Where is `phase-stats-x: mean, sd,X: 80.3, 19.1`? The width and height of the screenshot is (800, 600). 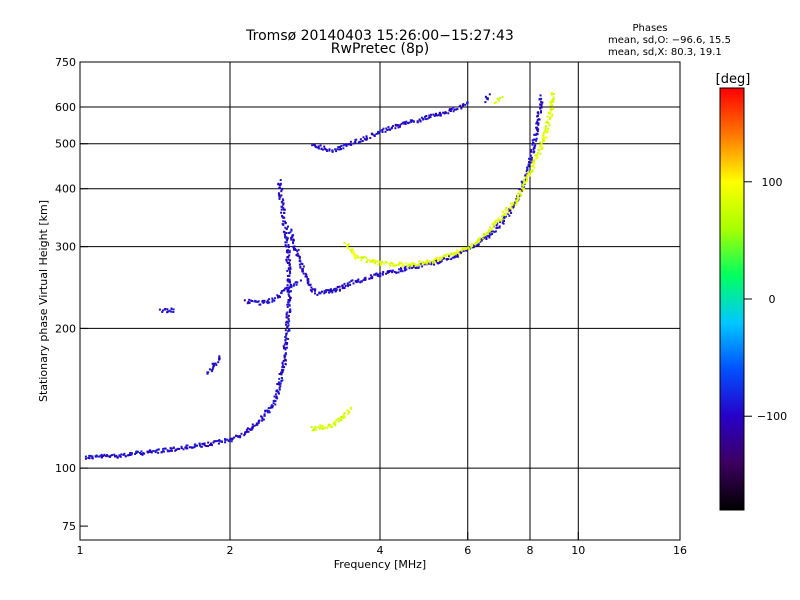 phase-stats-x: mean, sd,X: 80.3, 19.1 is located at coordinates (665, 52).